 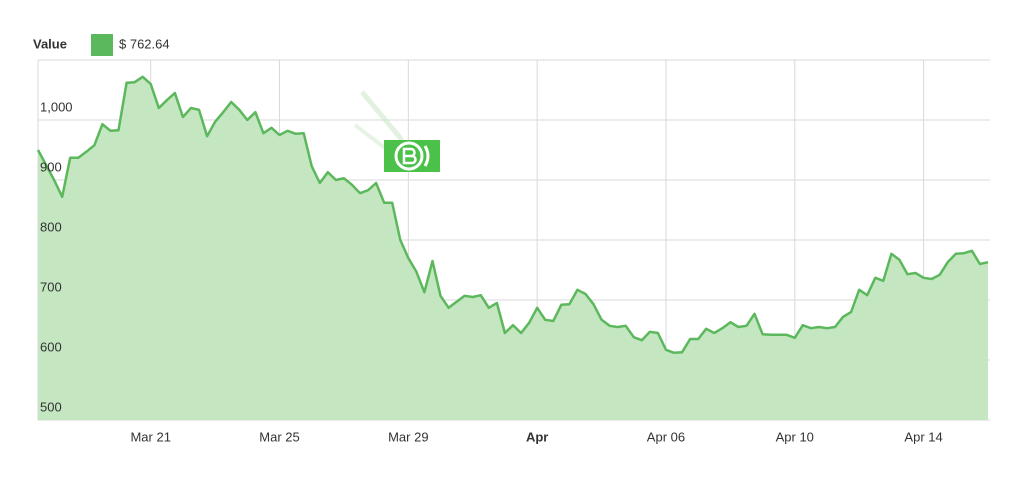 What do you see at coordinates (279, 436) in the screenshot?
I see `x-tick-label: Mar 25` at bounding box center [279, 436].